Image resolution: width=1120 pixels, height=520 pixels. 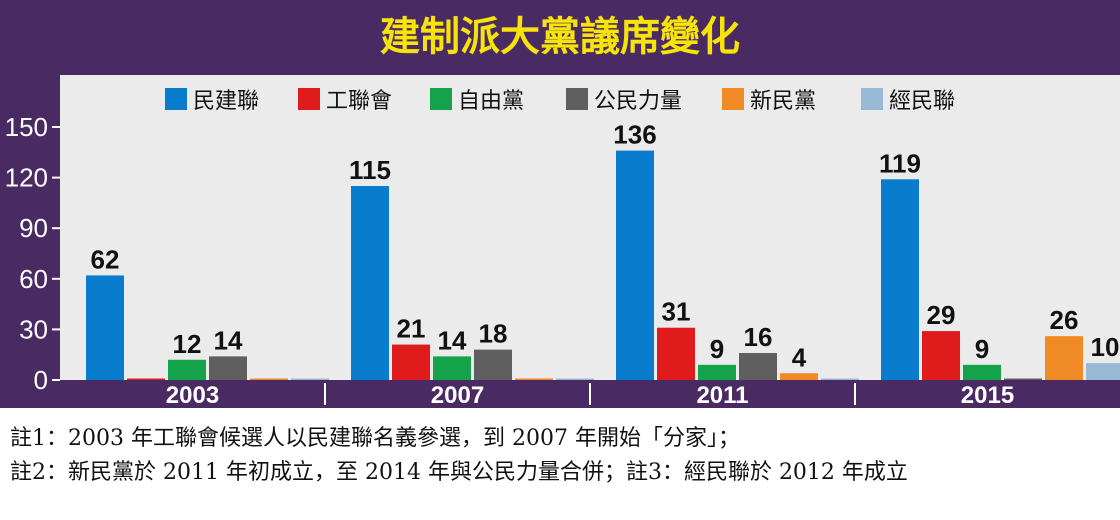 What do you see at coordinates (676, 312) in the screenshot?
I see `bar-value-label: 31` at bounding box center [676, 312].